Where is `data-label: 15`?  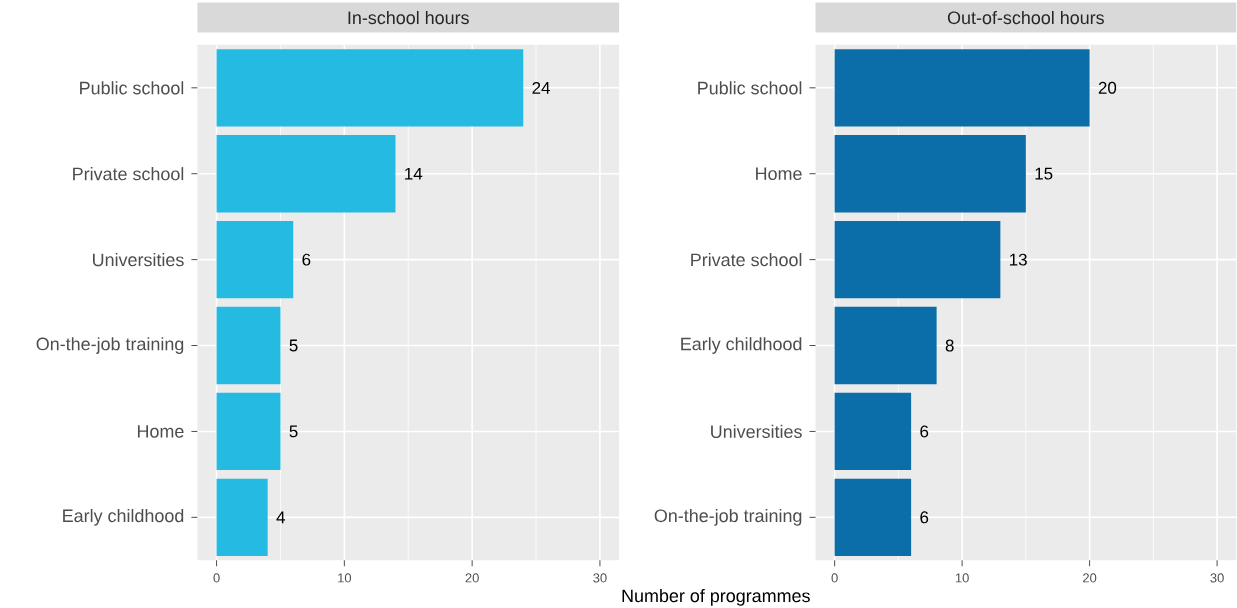 data-label: 15 is located at coordinates (1044, 173).